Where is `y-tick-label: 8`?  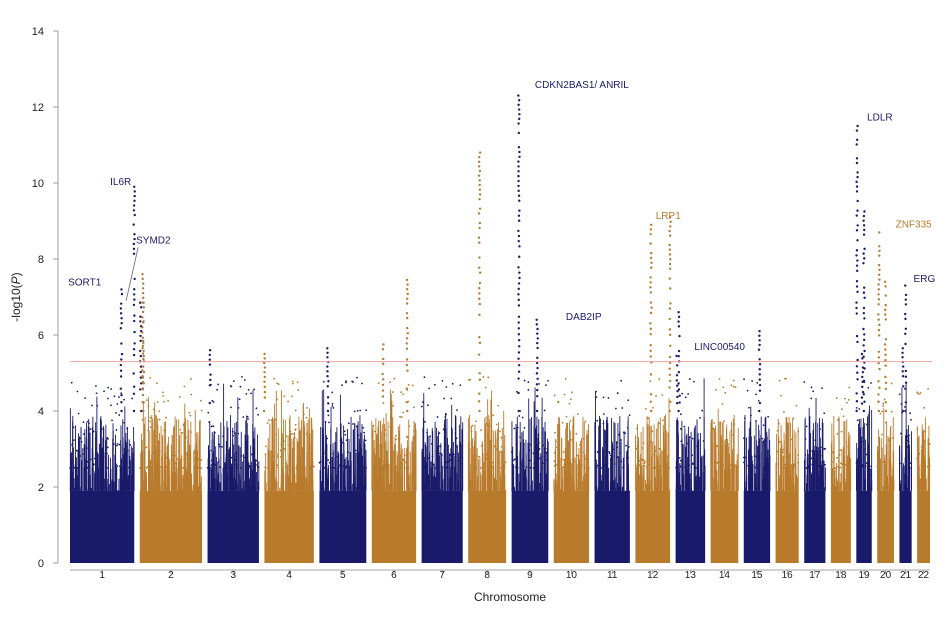 y-tick-label: 8 is located at coordinates (41, 260).